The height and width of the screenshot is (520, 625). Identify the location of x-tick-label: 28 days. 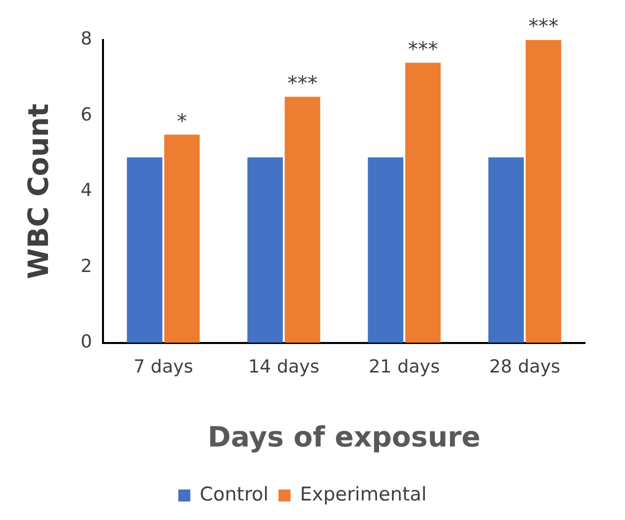
(524, 367).